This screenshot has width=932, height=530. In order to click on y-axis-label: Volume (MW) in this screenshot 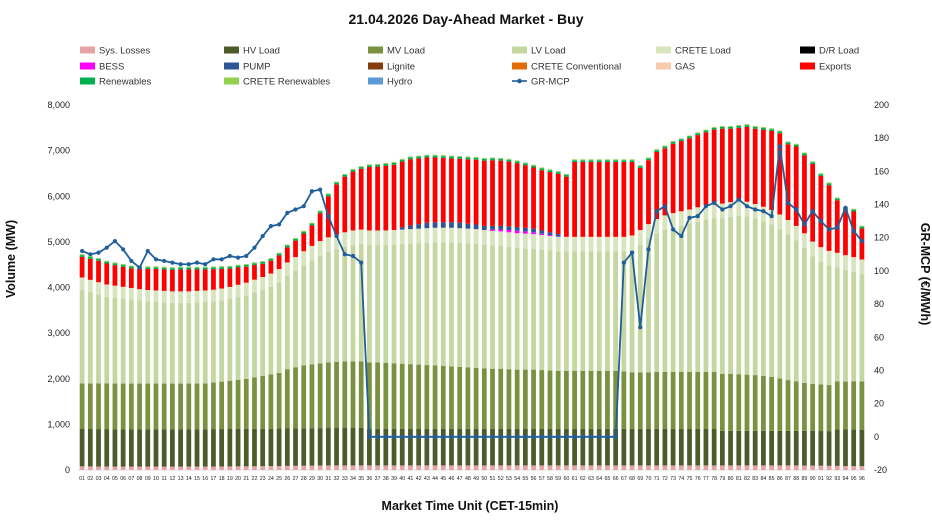, I will do `click(11, 259)`.